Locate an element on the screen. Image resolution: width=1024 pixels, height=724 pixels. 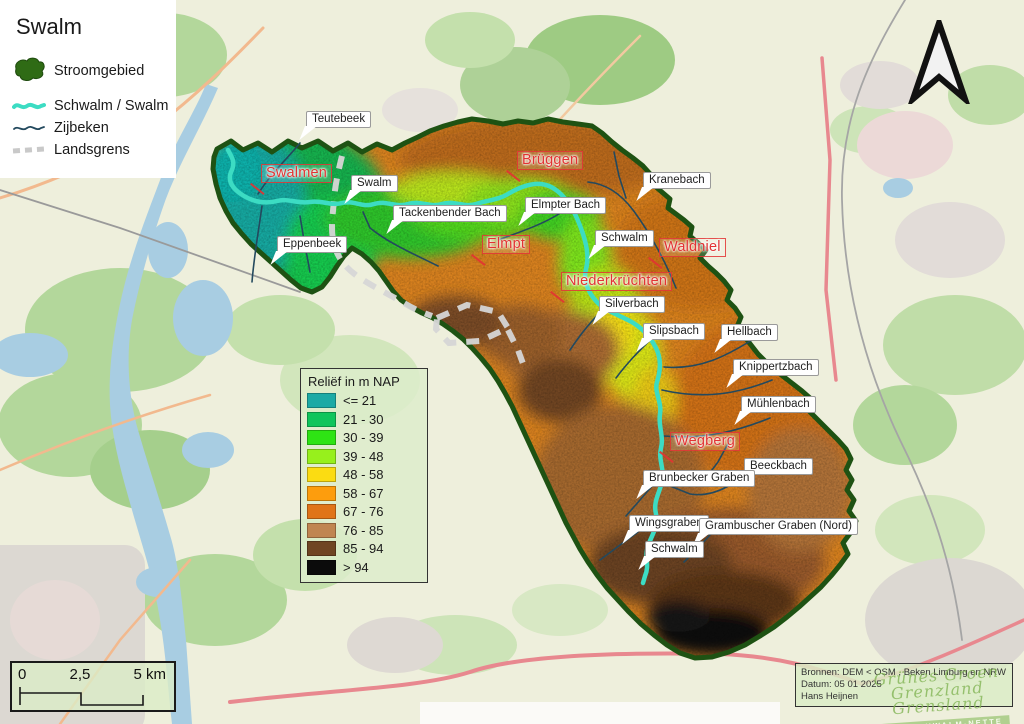
relief-legend-title: Reliëf in m NAP is located at coordinates (354, 381).